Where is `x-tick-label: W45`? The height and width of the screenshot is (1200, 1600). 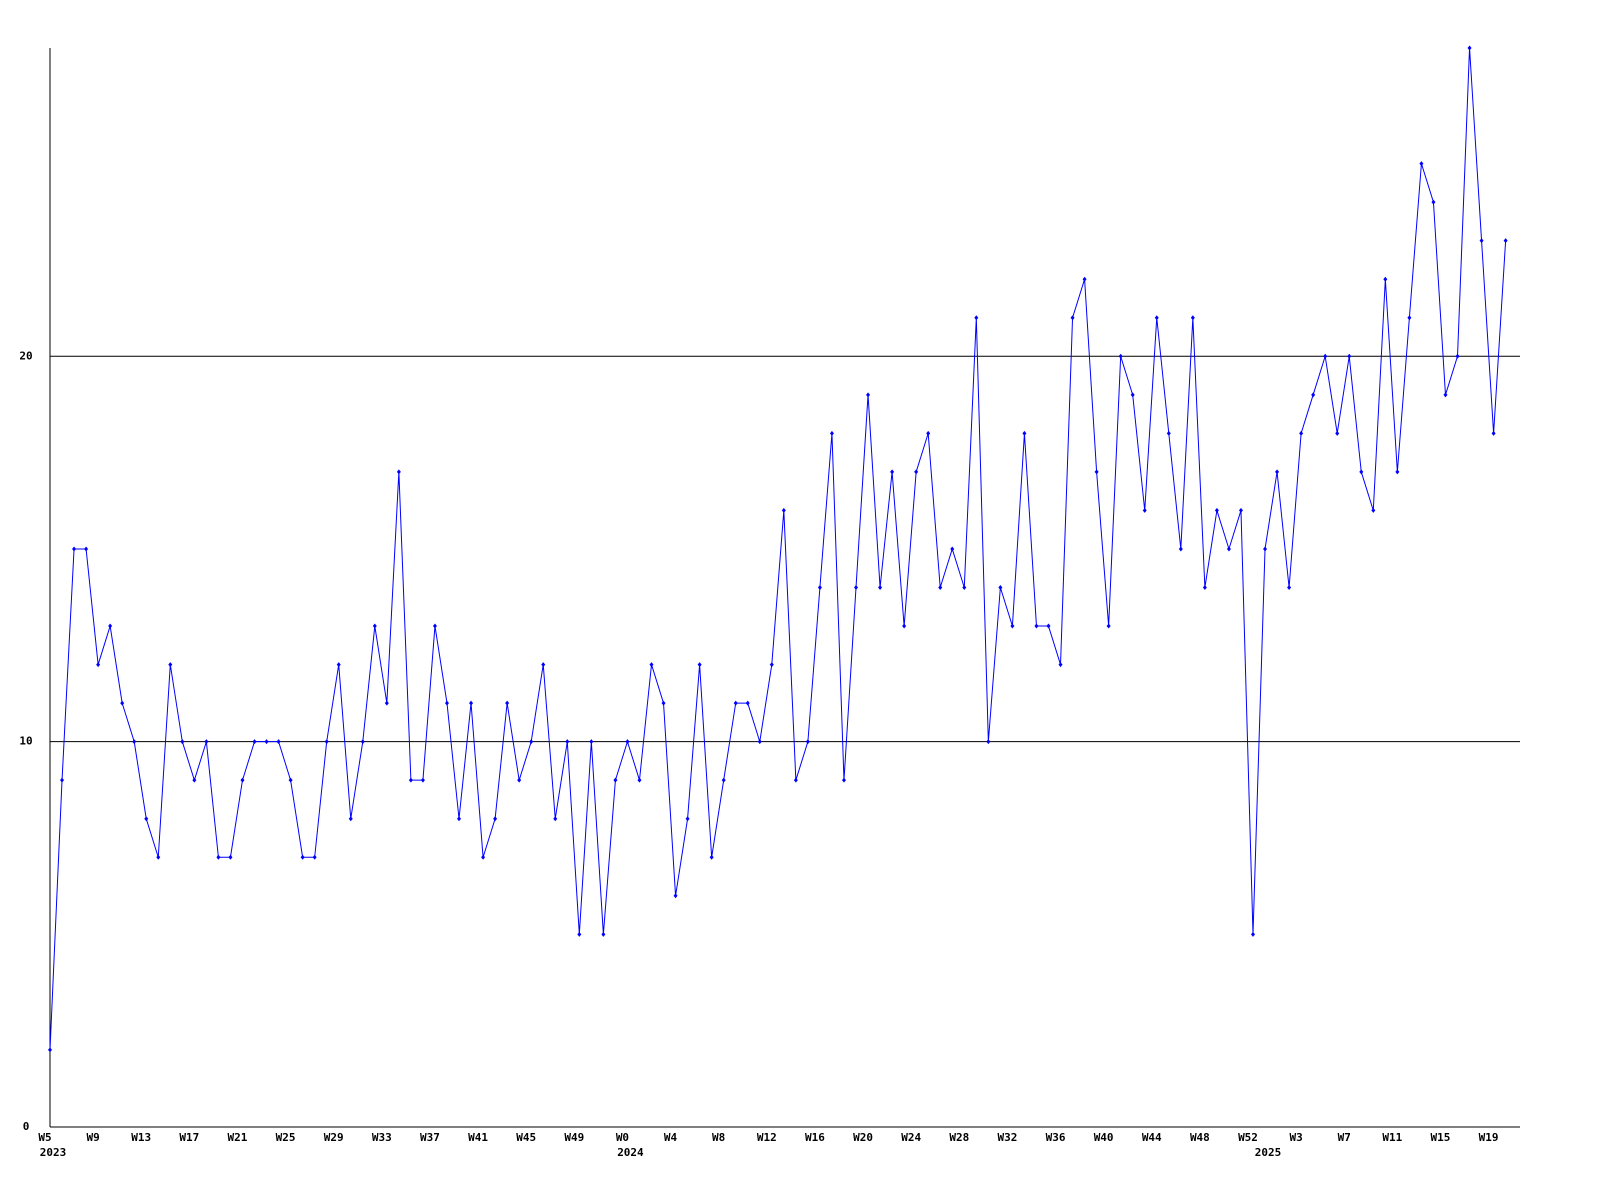
x-tick-label: W45 is located at coordinates (526, 1137).